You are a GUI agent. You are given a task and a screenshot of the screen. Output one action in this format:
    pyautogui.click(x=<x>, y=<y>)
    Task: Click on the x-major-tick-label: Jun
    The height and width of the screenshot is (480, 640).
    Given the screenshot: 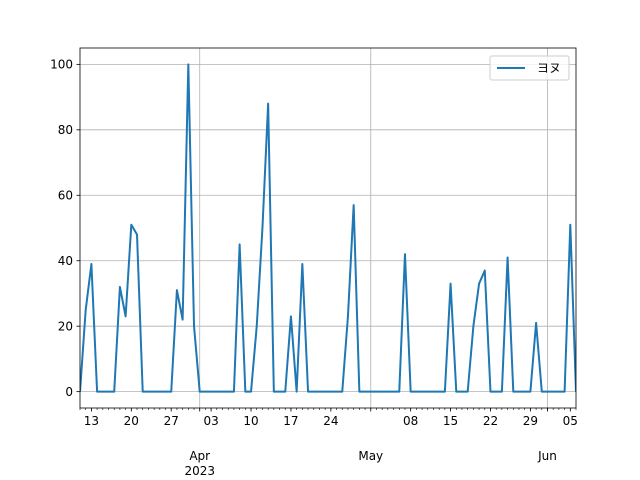 What is the action you would take?
    pyautogui.click(x=547, y=456)
    